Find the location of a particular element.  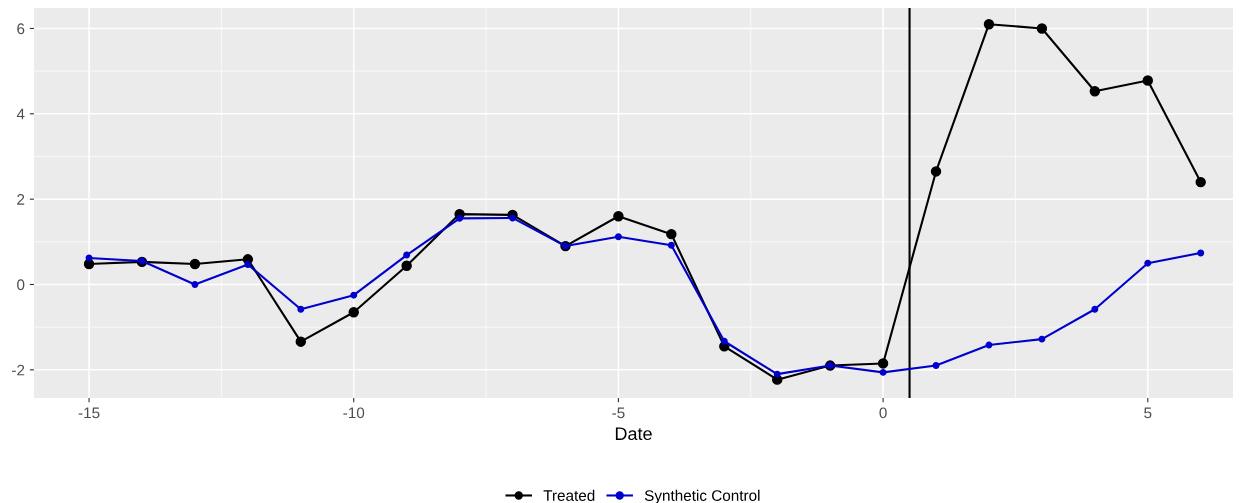

x-tick-label: -15 is located at coordinates (89, 413).